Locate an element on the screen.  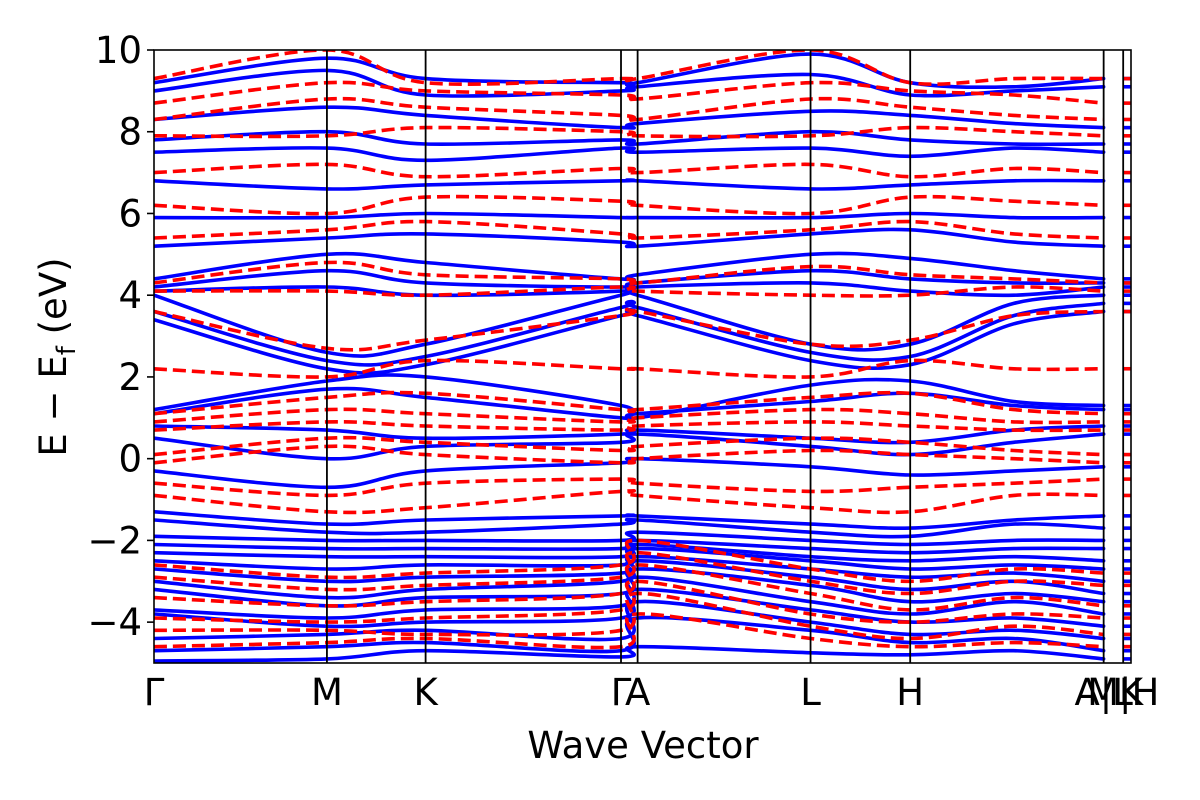
y-tick-label: 8 is located at coordinates (130, 132).